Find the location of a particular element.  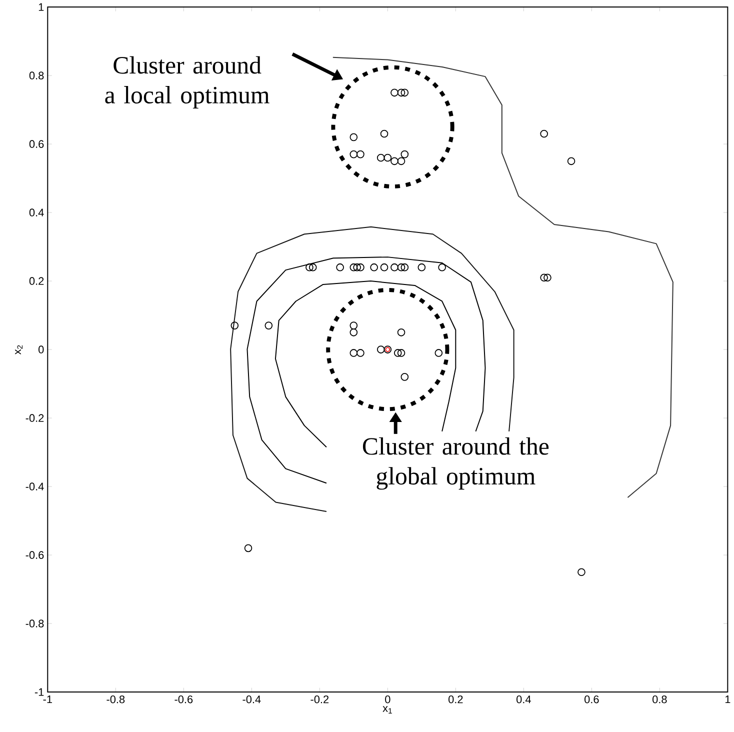

y-tick-label: 0.6 is located at coordinates (36, 144).